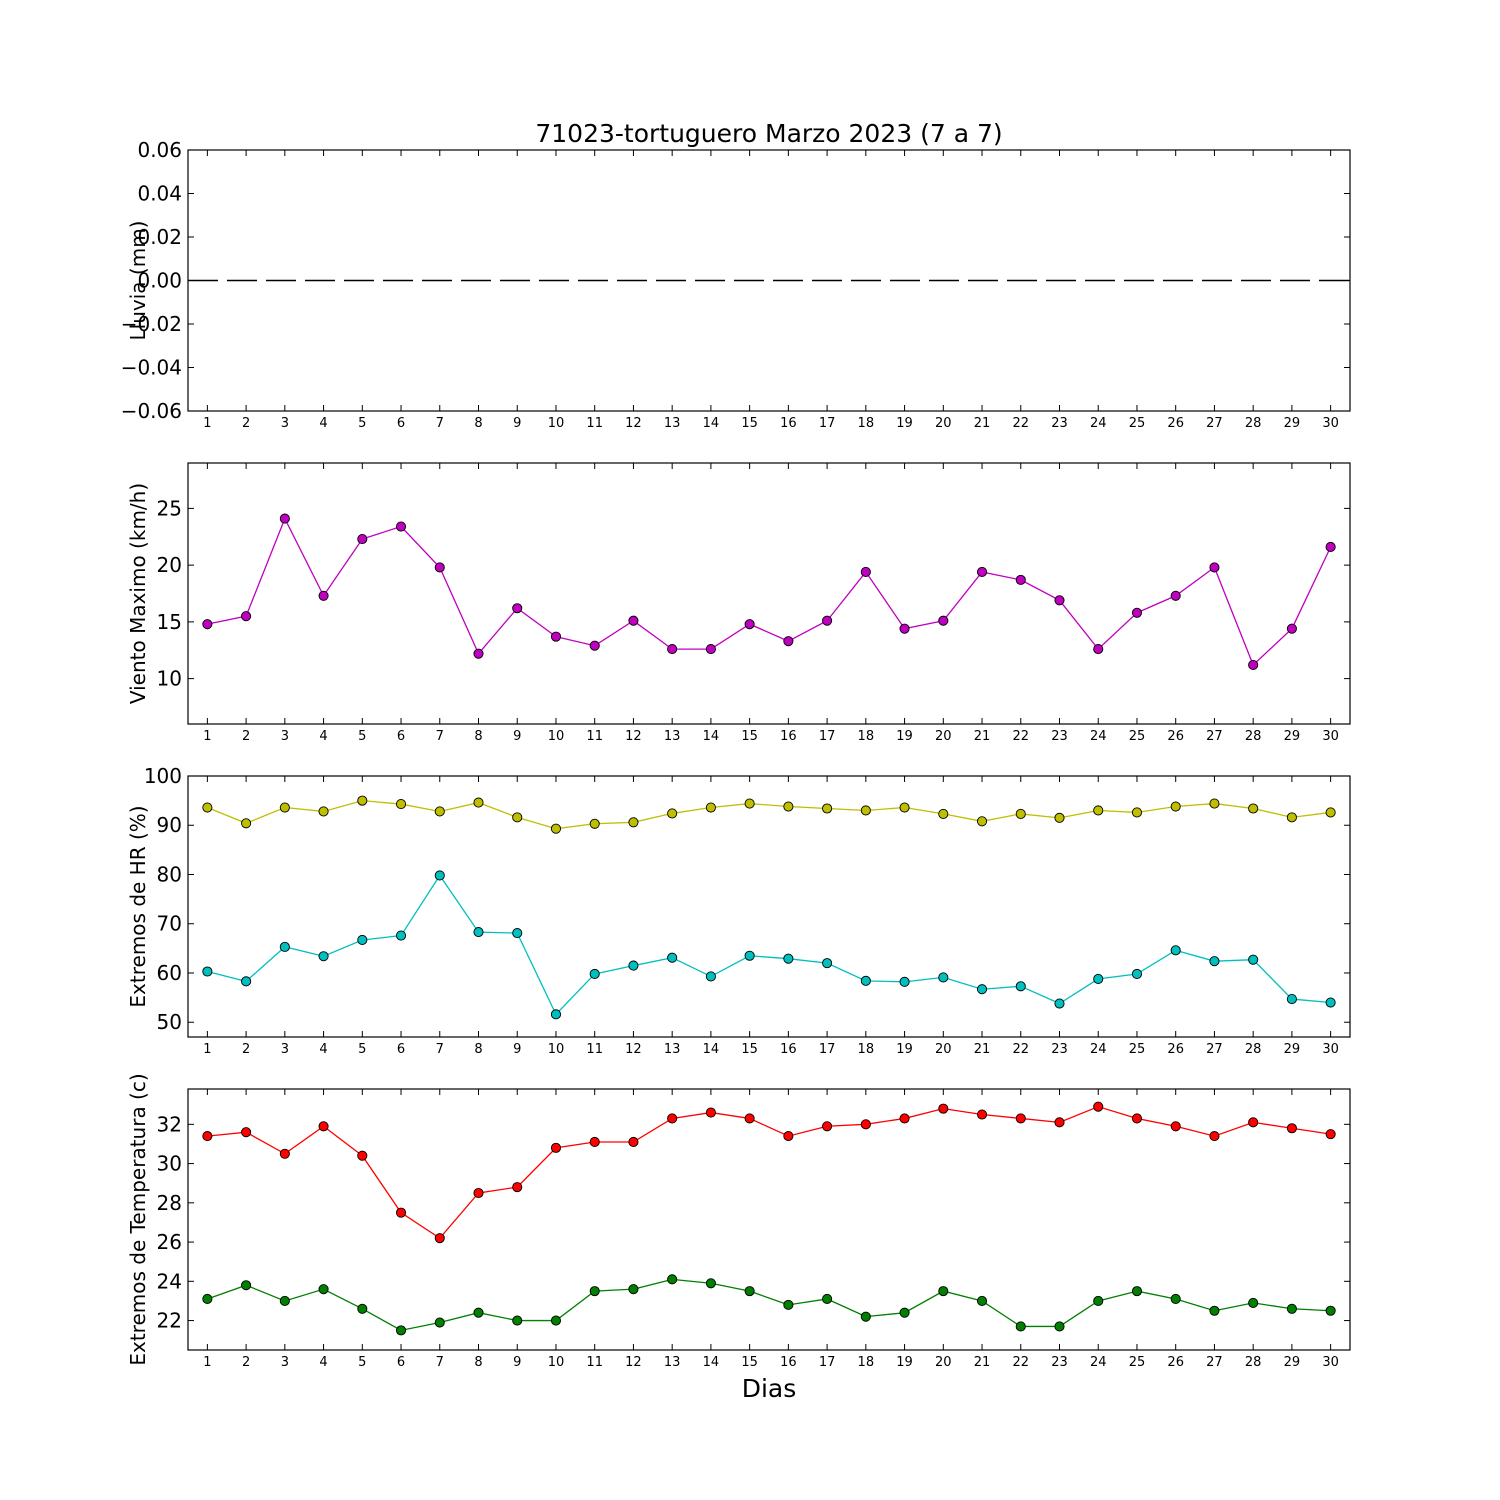 The image size is (1500, 1500). Describe the element at coordinates (827, 423) in the screenshot. I see `x-tick-label-lluvia: 17` at that location.